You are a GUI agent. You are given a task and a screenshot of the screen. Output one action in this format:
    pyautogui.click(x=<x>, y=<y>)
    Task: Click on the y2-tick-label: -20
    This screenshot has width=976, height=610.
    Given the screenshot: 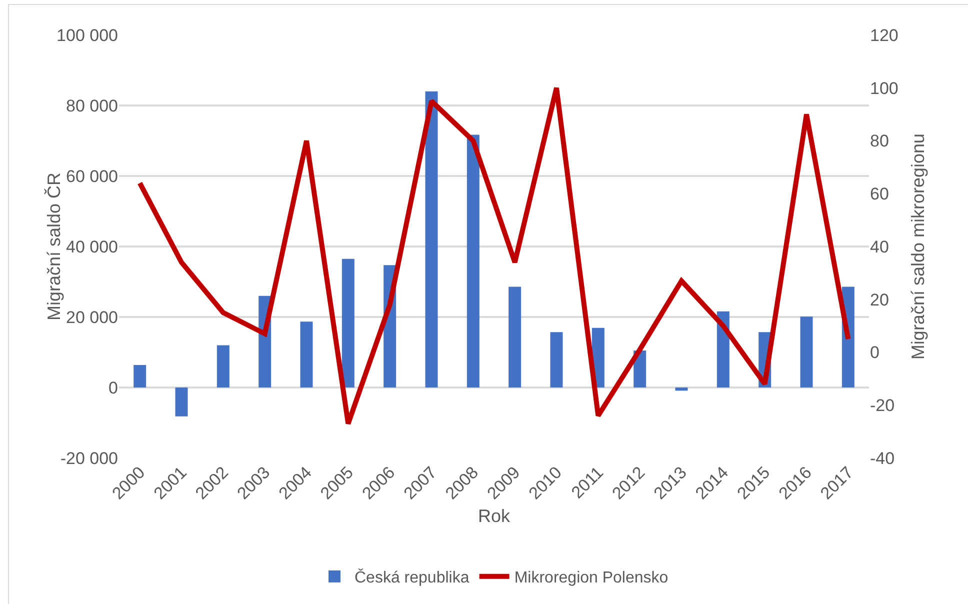 What is the action you would take?
    pyautogui.click(x=882, y=406)
    